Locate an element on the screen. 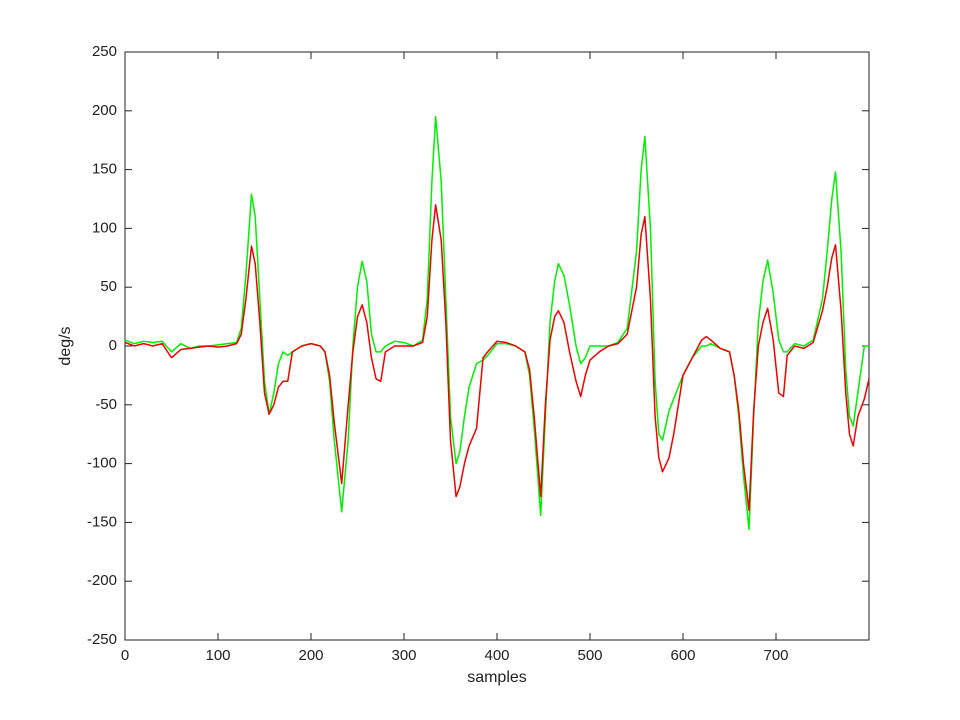 The width and height of the screenshot is (960, 720). y-tick-label: 50 is located at coordinates (108, 286).